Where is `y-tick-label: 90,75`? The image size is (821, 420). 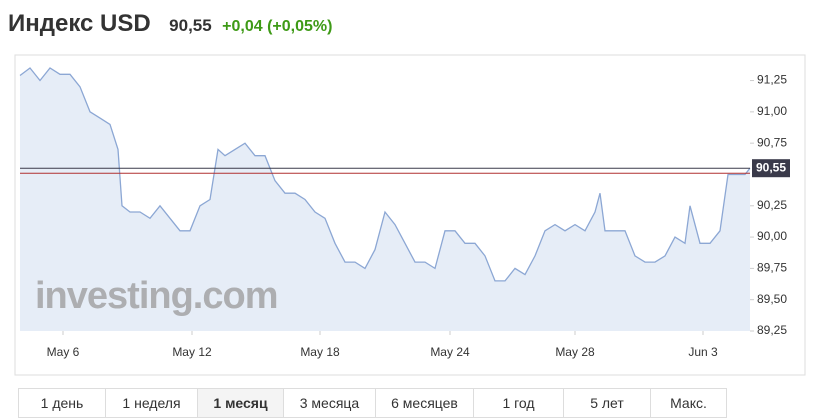
y-tick-label: 90,75 is located at coordinates (772, 142).